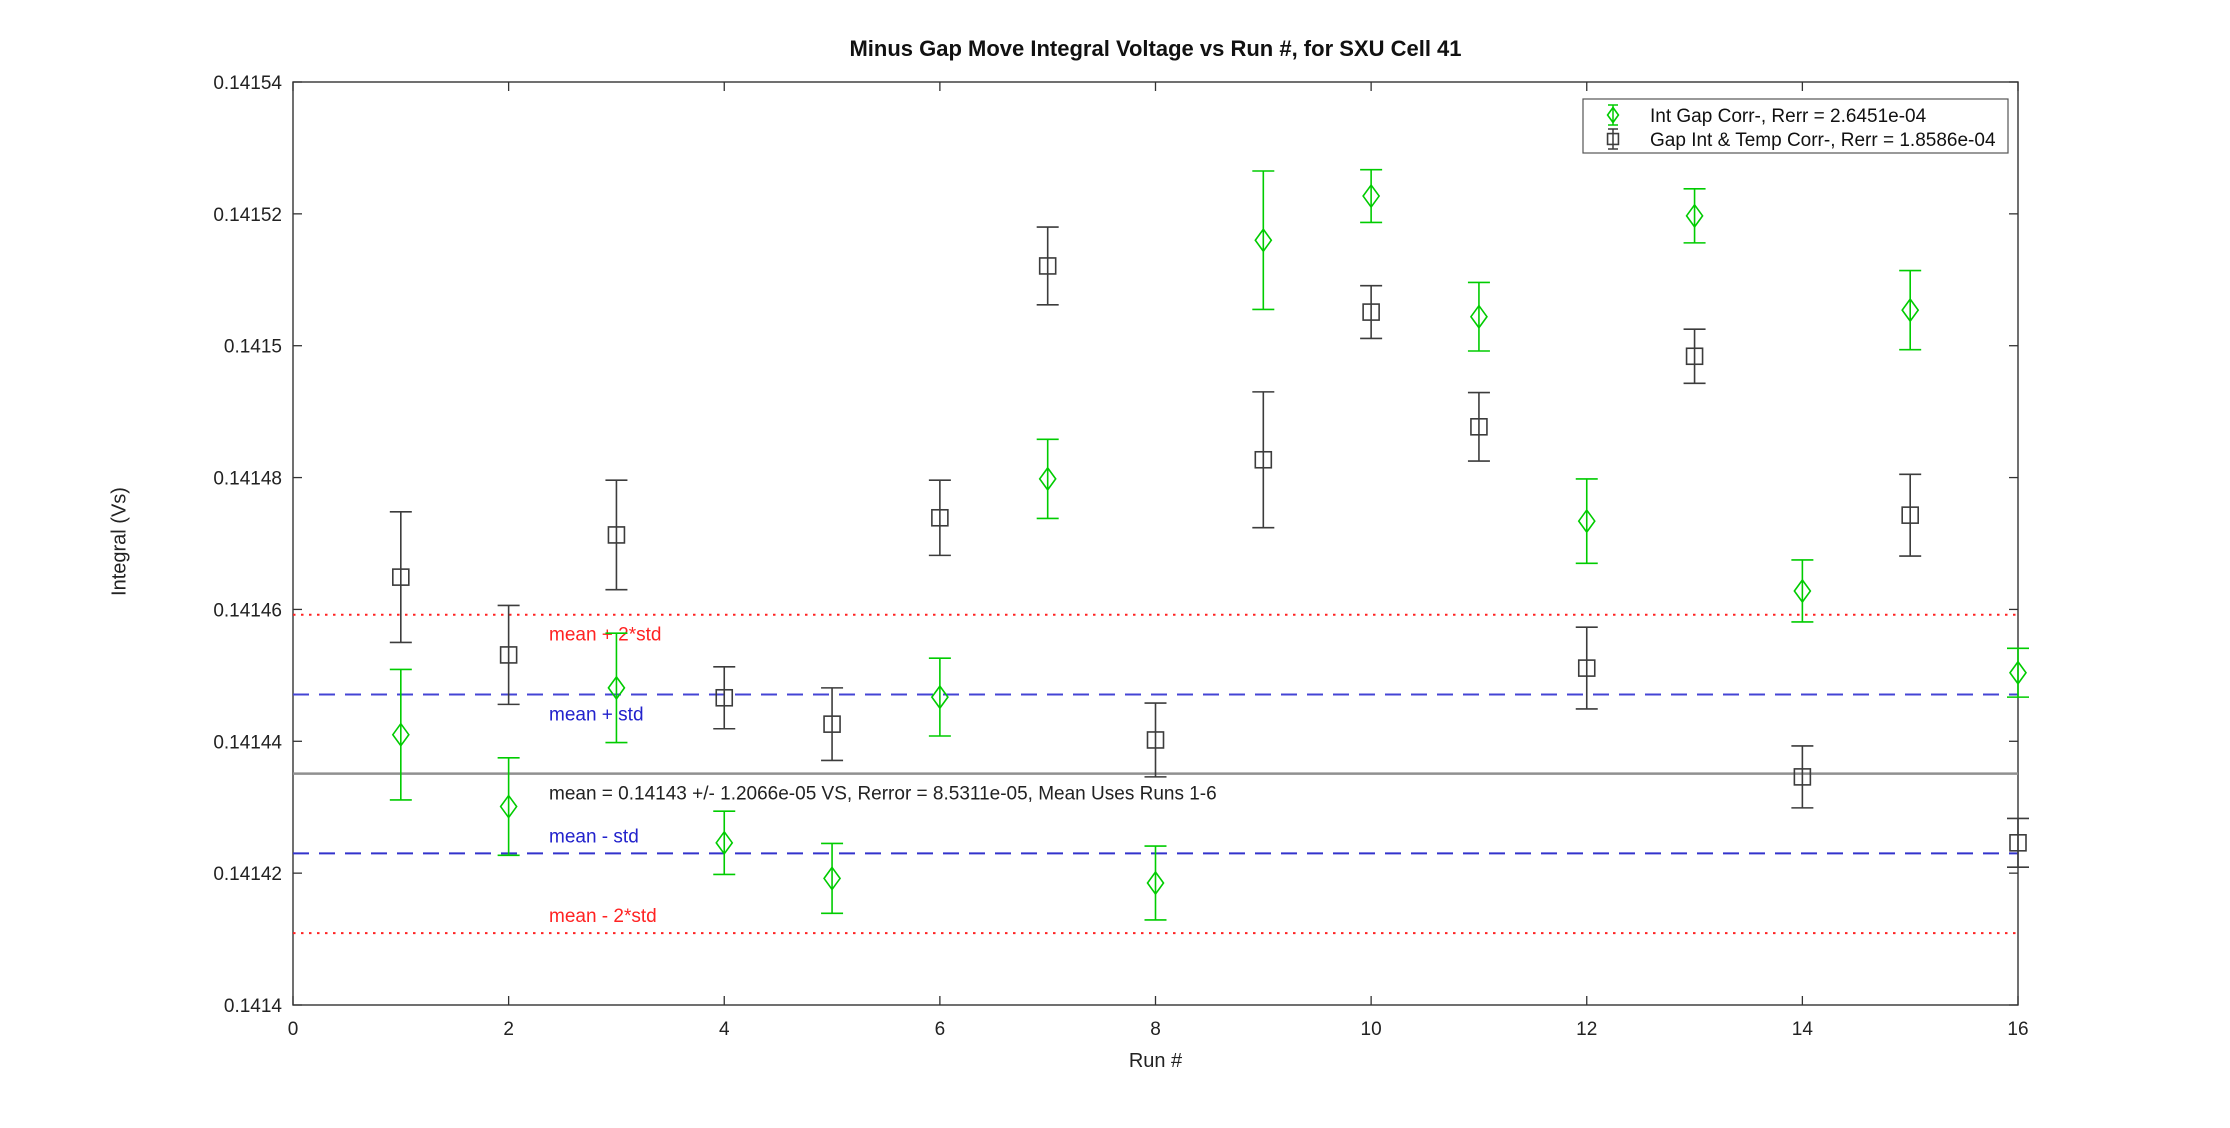  Describe the element at coordinates (603, 916) in the screenshot. I see `reference-label-mean-minus-2std: mean - 2*std` at that location.